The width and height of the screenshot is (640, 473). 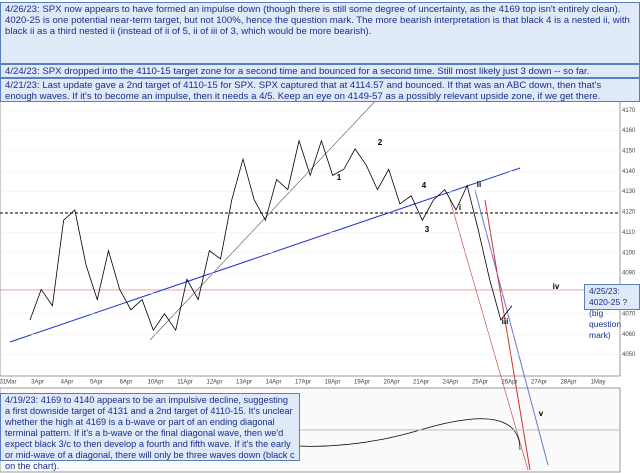 What do you see at coordinates (629, 274) in the screenshot?
I see `y-tick-label: 4090` at bounding box center [629, 274].